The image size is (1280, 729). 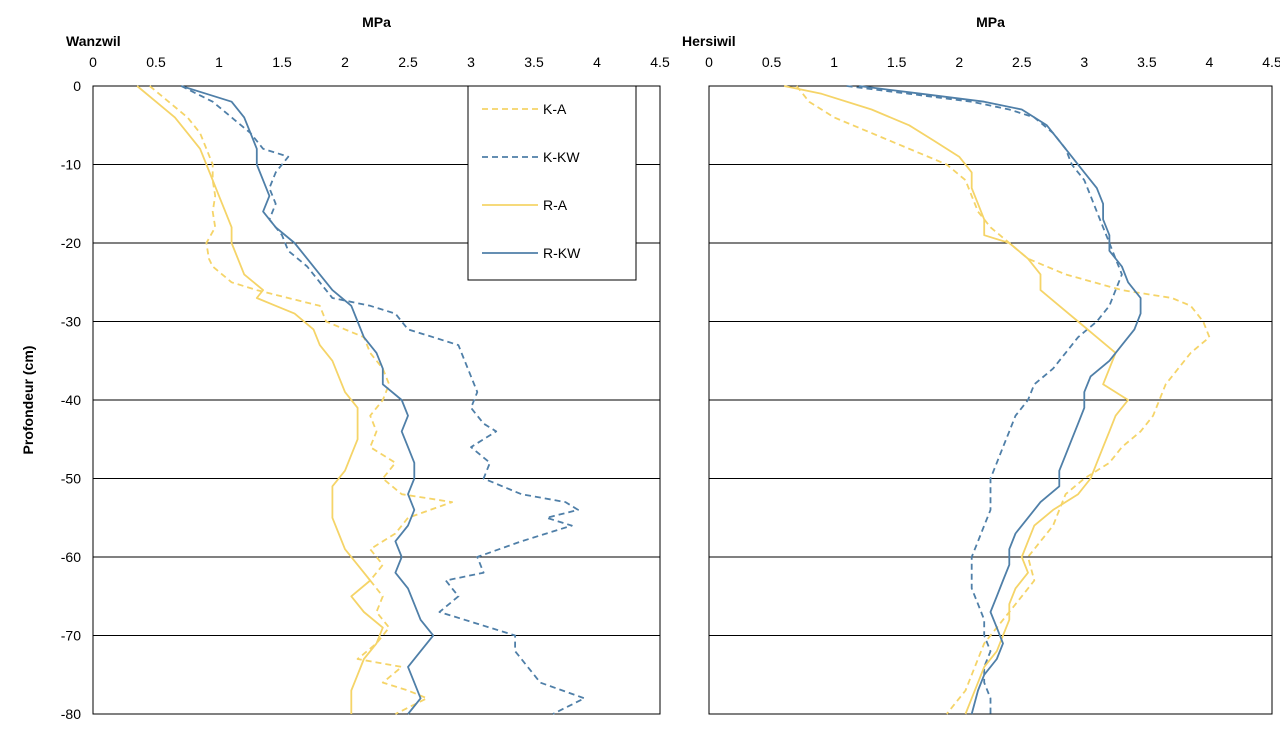 What do you see at coordinates (93, 41) in the screenshot?
I see `panel-title: Wanzwil` at bounding box center [93, 41].